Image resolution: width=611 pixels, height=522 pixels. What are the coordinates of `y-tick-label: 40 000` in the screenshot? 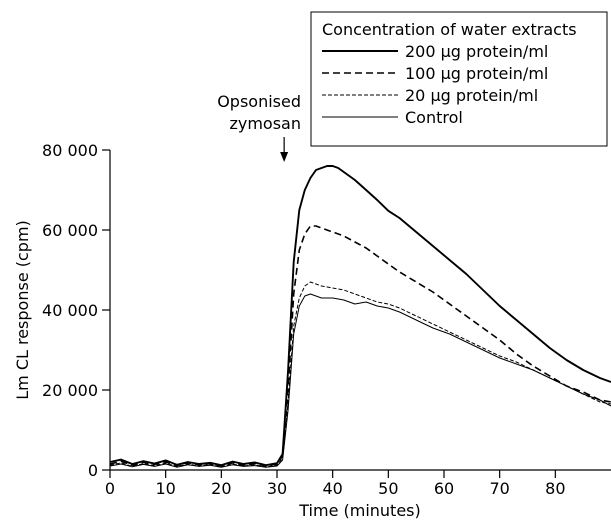 It's located at (70, 310).